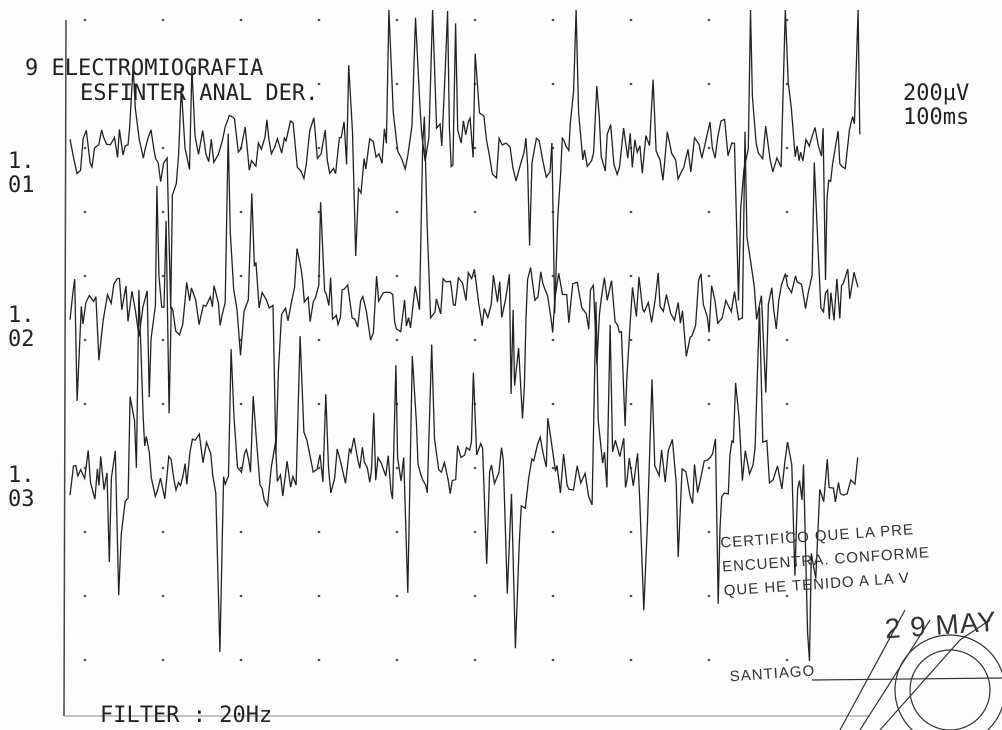 The image size is (1002, 730). I want to click on signature, so click(906, 669).